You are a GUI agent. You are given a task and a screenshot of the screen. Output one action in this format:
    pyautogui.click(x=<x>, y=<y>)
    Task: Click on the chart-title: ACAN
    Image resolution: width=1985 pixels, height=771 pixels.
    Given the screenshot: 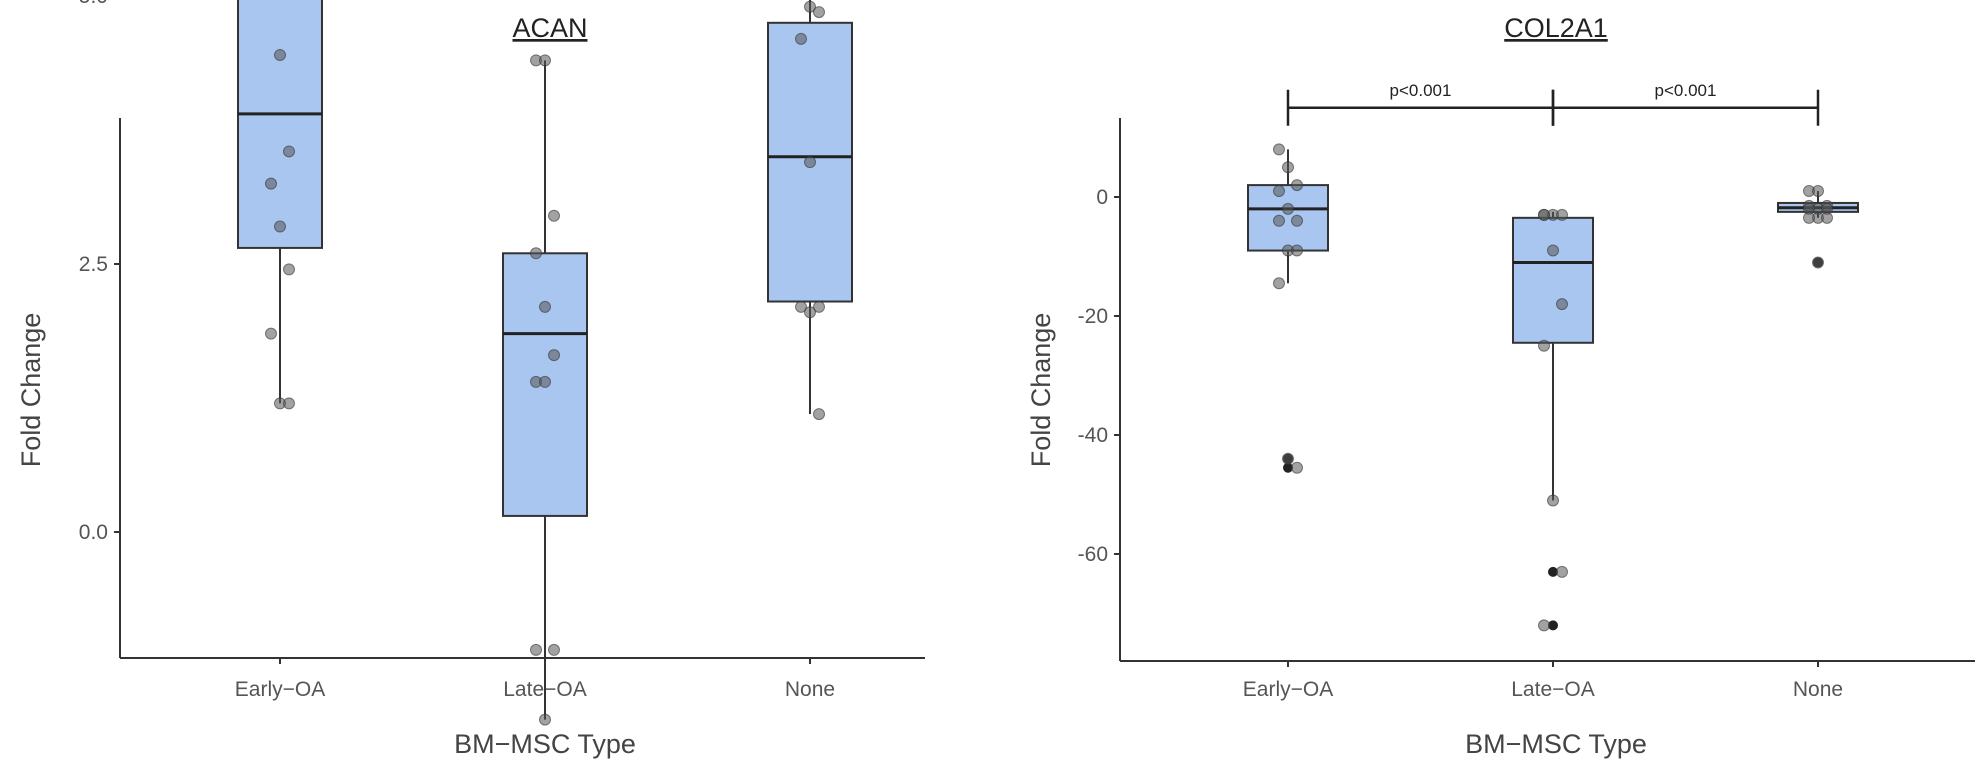 What is the action you would take?
    pyautogui.click(x=549, y=28)
    